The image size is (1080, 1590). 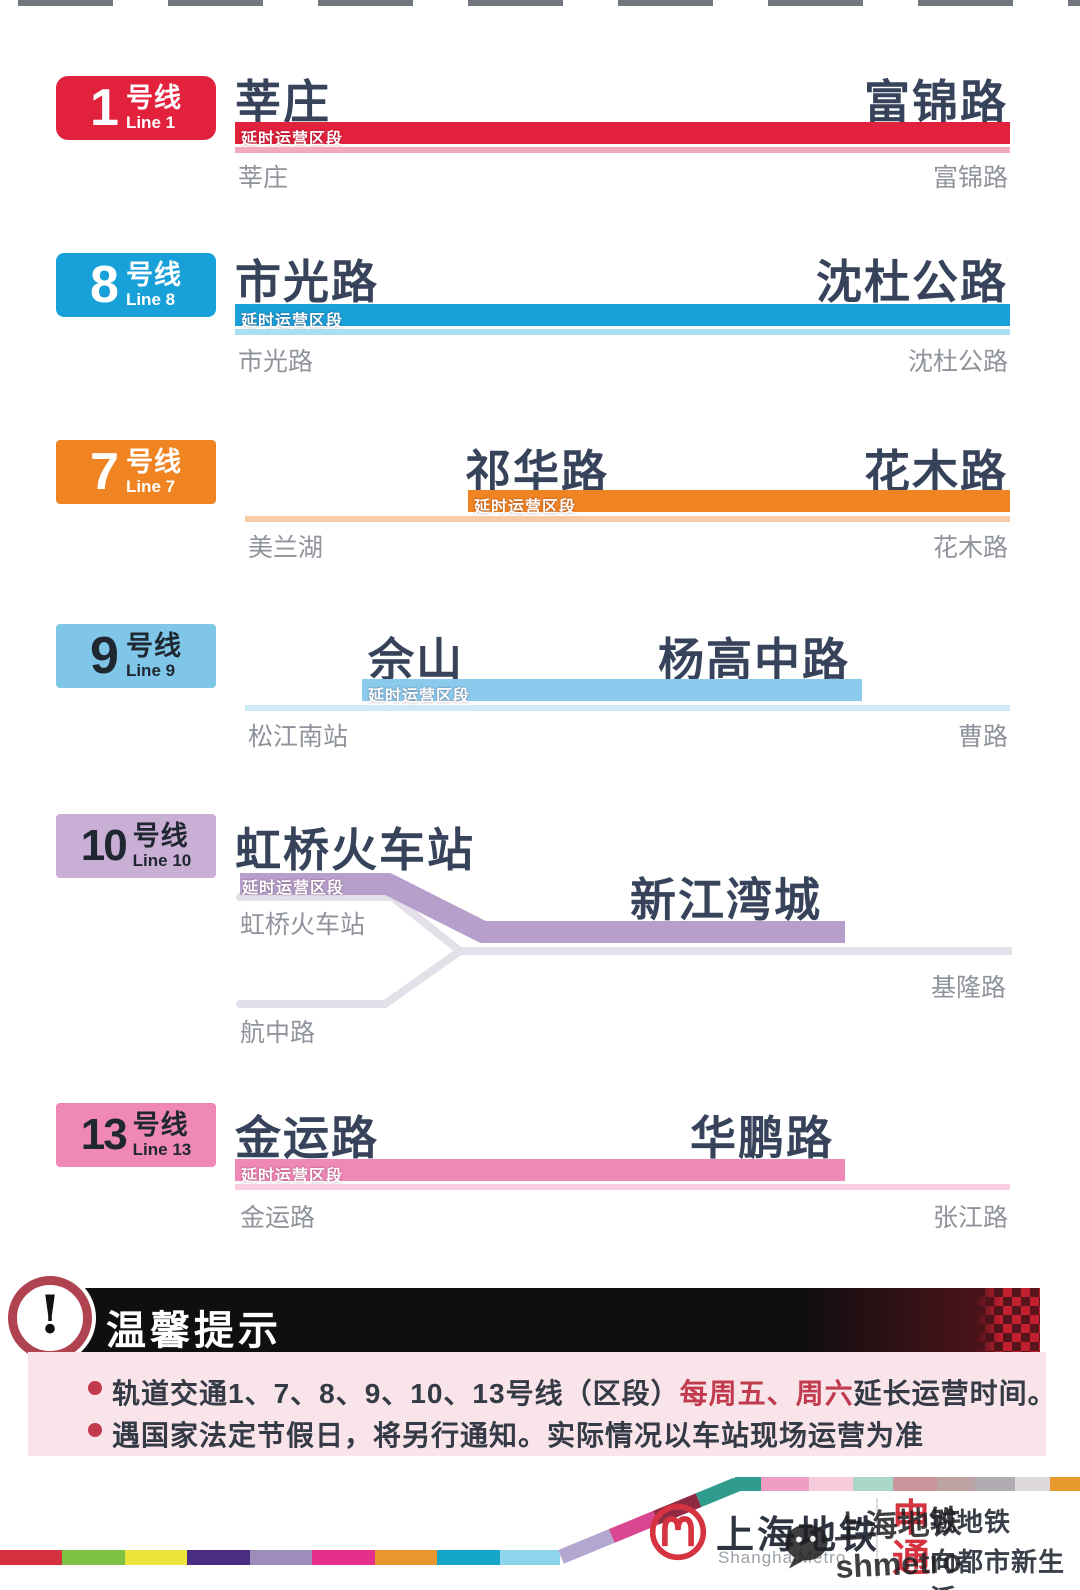 What do you see at coordinates (307, 1138) in the screenshot?
I see `extended-start-title: 金运路` at bounding box center [307, 1138].